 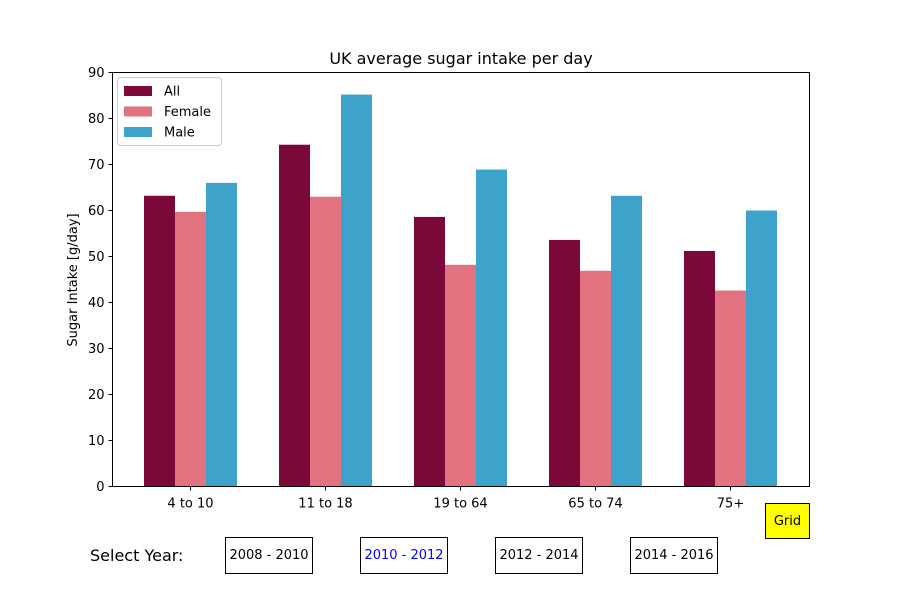 What do you see at coordinates (190, 504) in the screenshot?
I see `x-tick-label: 4 to 10` at bounding box center [190, 504].